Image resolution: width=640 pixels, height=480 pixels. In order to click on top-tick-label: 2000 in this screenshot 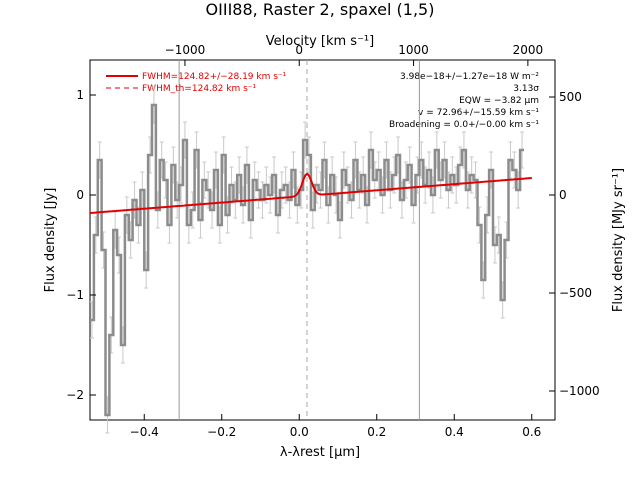, I will do `click(528, 50)`.